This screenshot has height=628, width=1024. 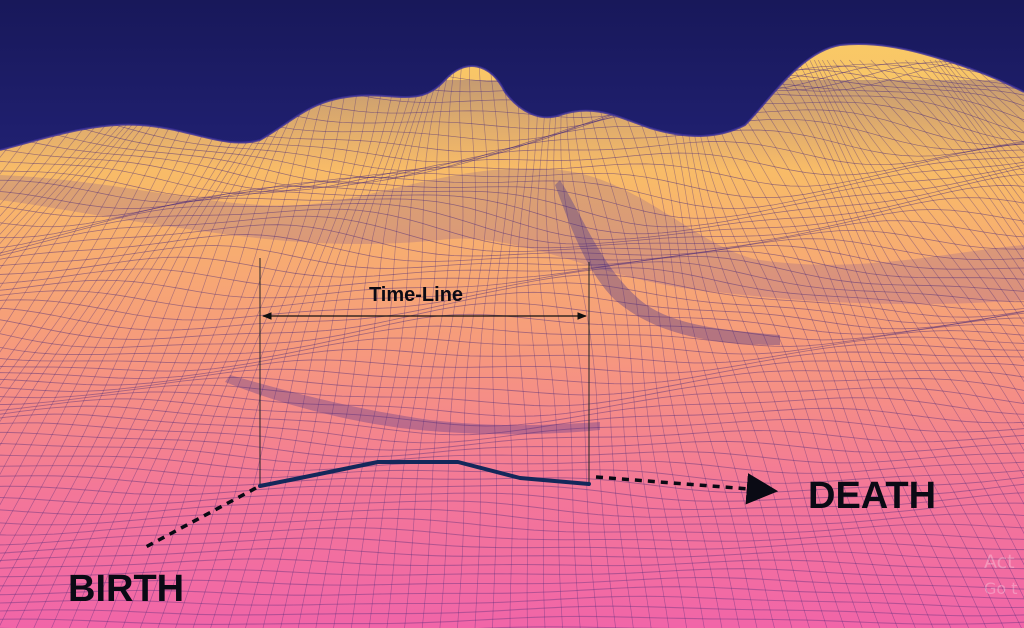 I want to click on timeline-label: Time-Line, so click(x=416, y=295).